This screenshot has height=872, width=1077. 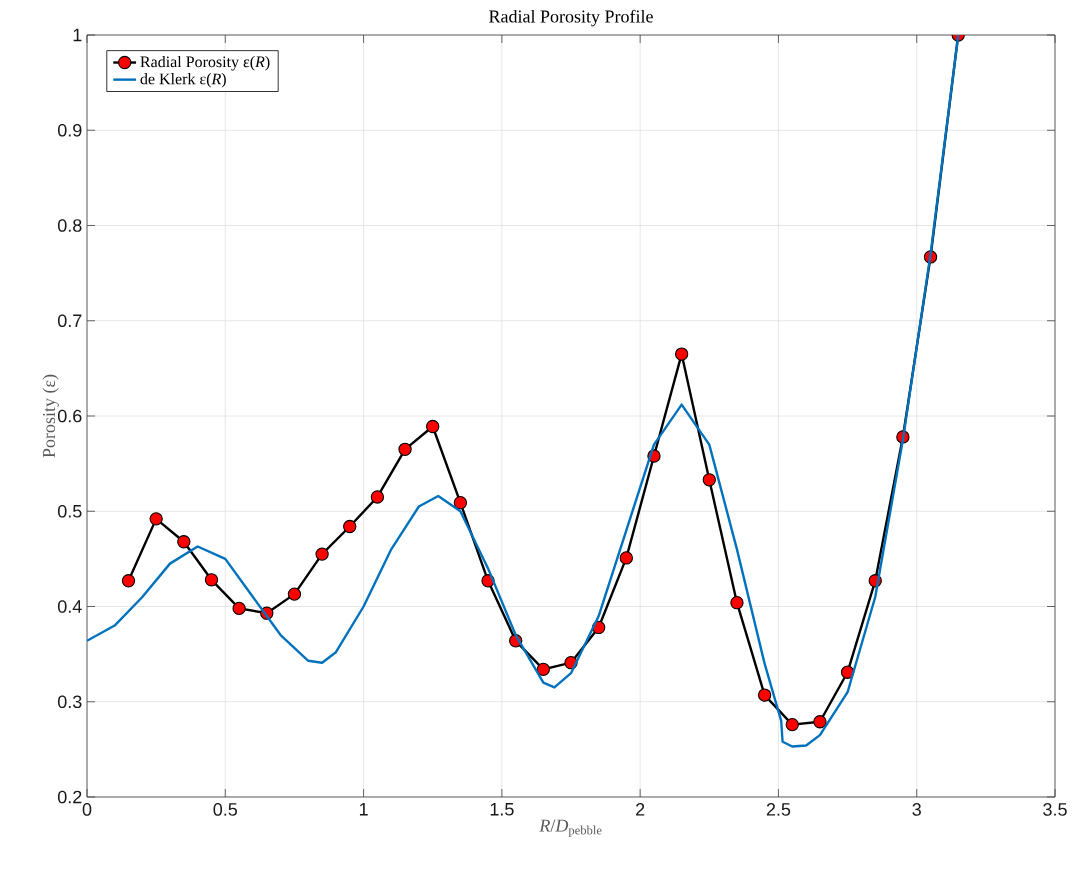 I want to click on y-axis-title: Porosity (ε), so click(x=50, y=416).